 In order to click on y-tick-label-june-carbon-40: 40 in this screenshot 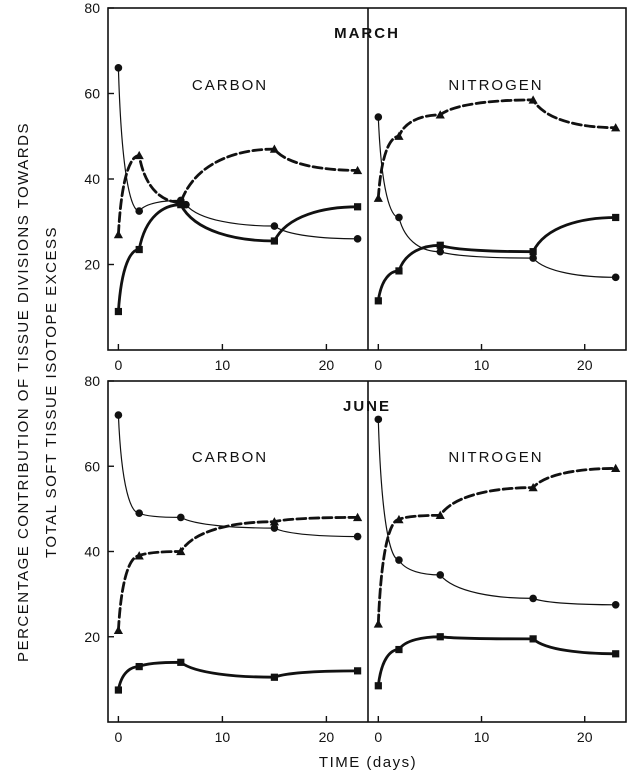, I will do `click(92, 552)`.